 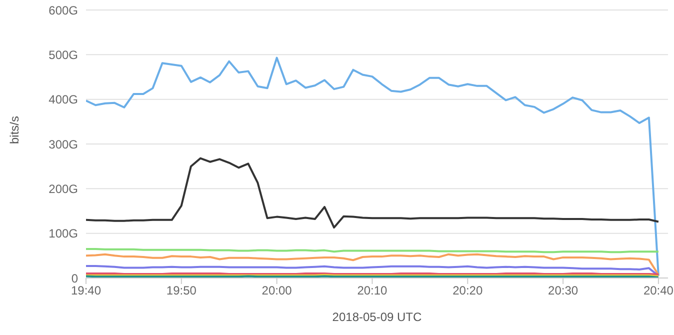 What do you see at coordinates (563, 291) in the screenshot?
I see `x-tick-label: 20:30` at bounding box center [563, 291].